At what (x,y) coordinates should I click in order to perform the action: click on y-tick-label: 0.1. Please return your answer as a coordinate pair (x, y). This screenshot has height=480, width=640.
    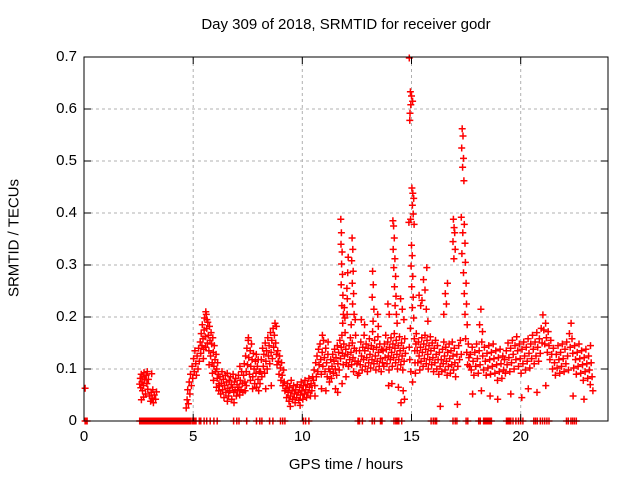
    Looking at the image, I should click on (66, 368).